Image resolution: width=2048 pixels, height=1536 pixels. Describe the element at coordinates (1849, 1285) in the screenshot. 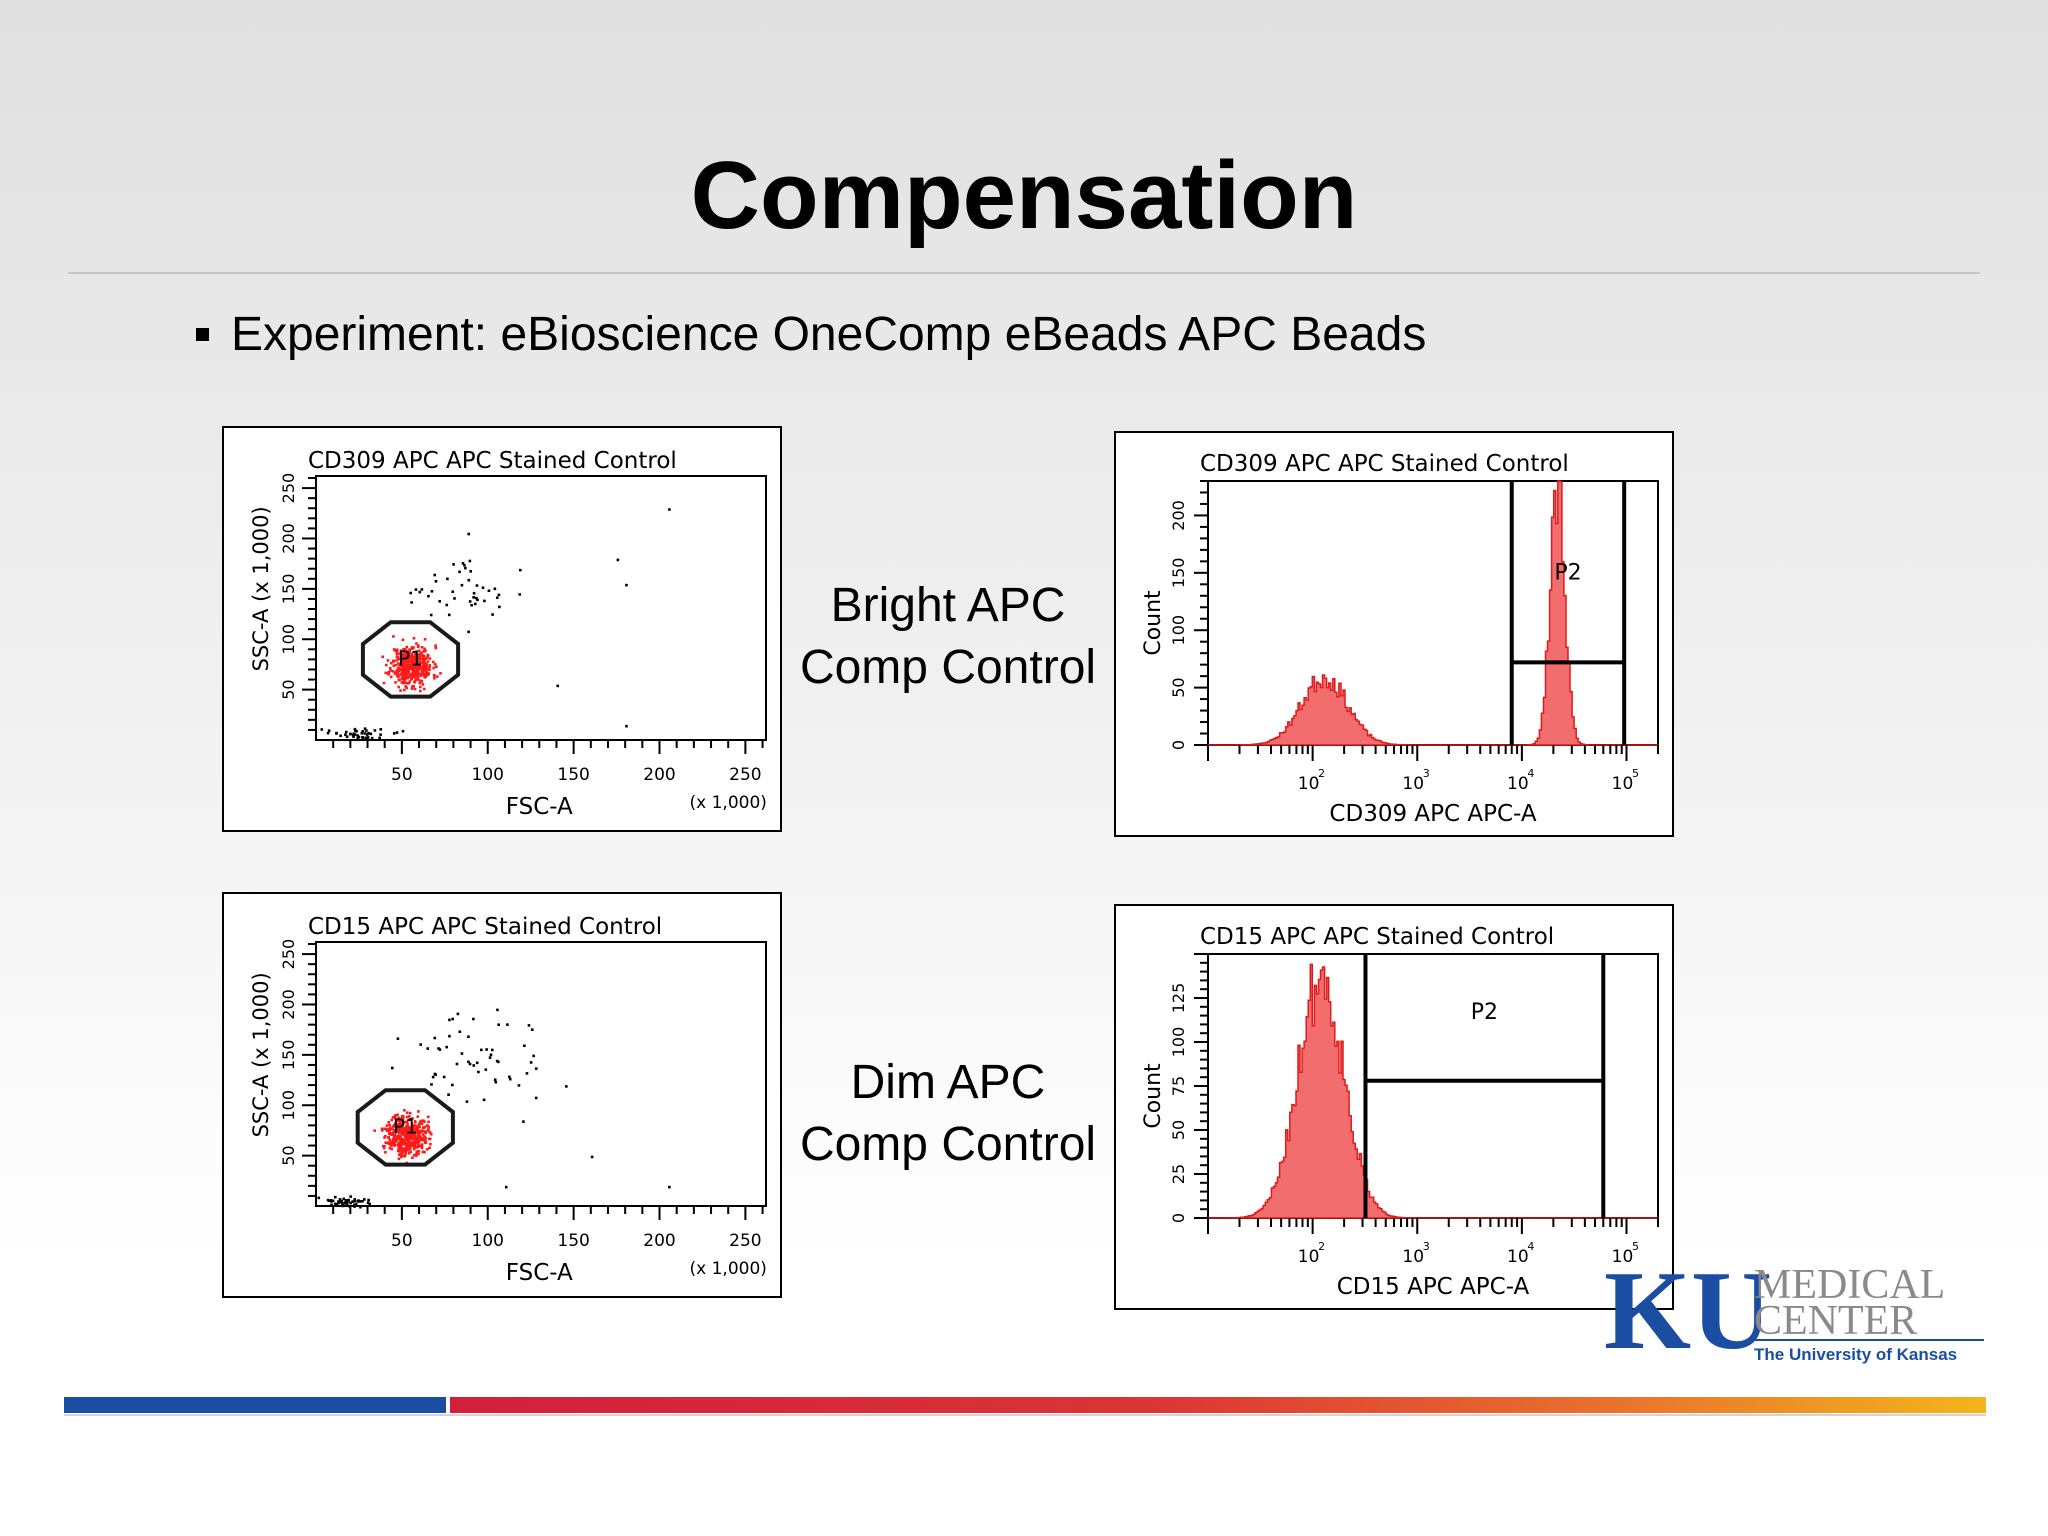

I see `logo-line1: MEDICAL` at that location.